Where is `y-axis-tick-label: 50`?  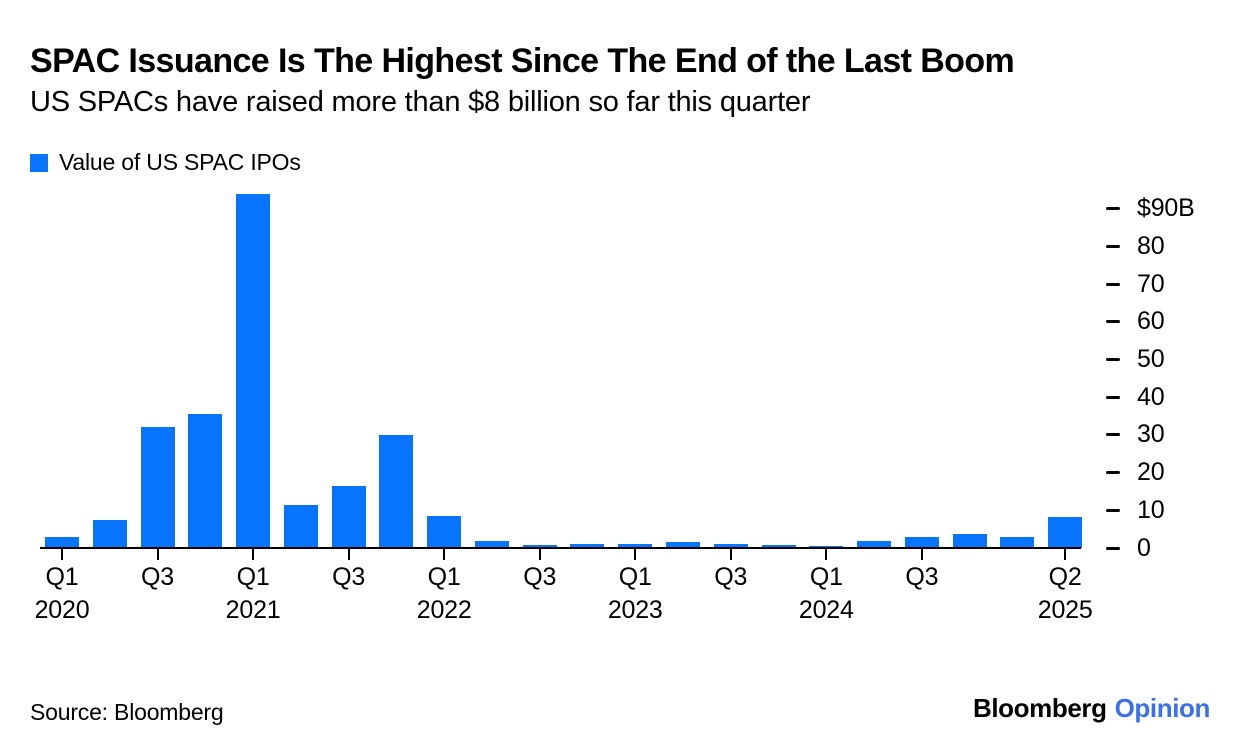
y-axis-tick-label: 50 is located at coordinates (1151, 359).